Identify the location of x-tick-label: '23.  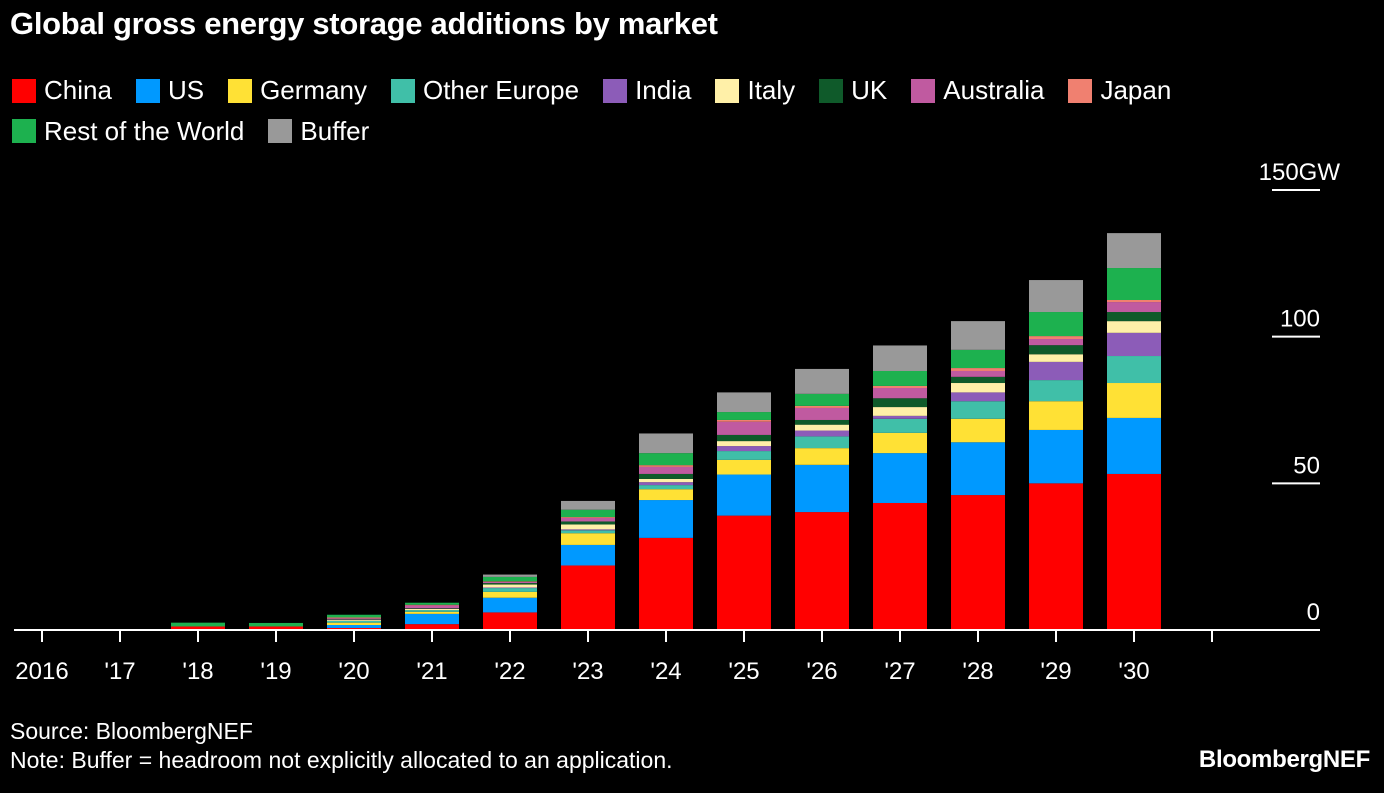
(587, 671).